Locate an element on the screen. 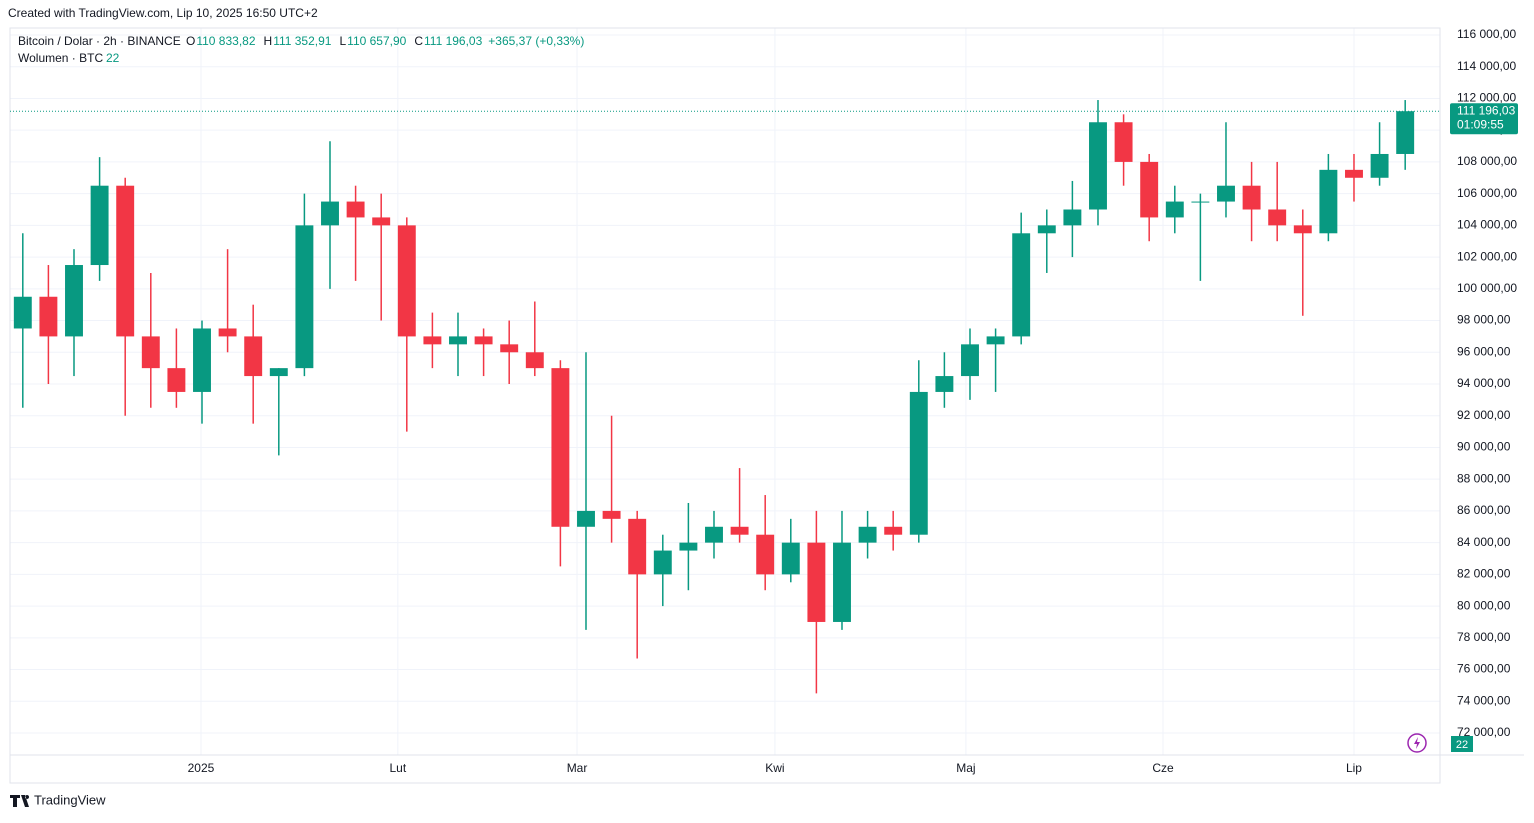  ohlc-value: 110 657,90 is located at coordinates (376, 41).